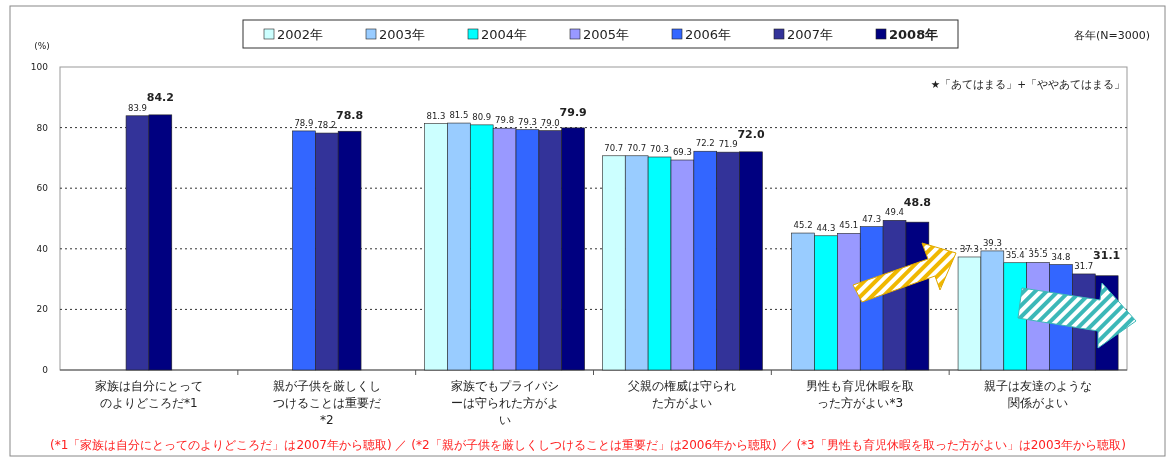 The width and height of the screenshot is (1176, 458). What do you see at coordinates (505, 120) in the screenshot?
I see `data-label: 79.8` at bounding box center [505, 120].